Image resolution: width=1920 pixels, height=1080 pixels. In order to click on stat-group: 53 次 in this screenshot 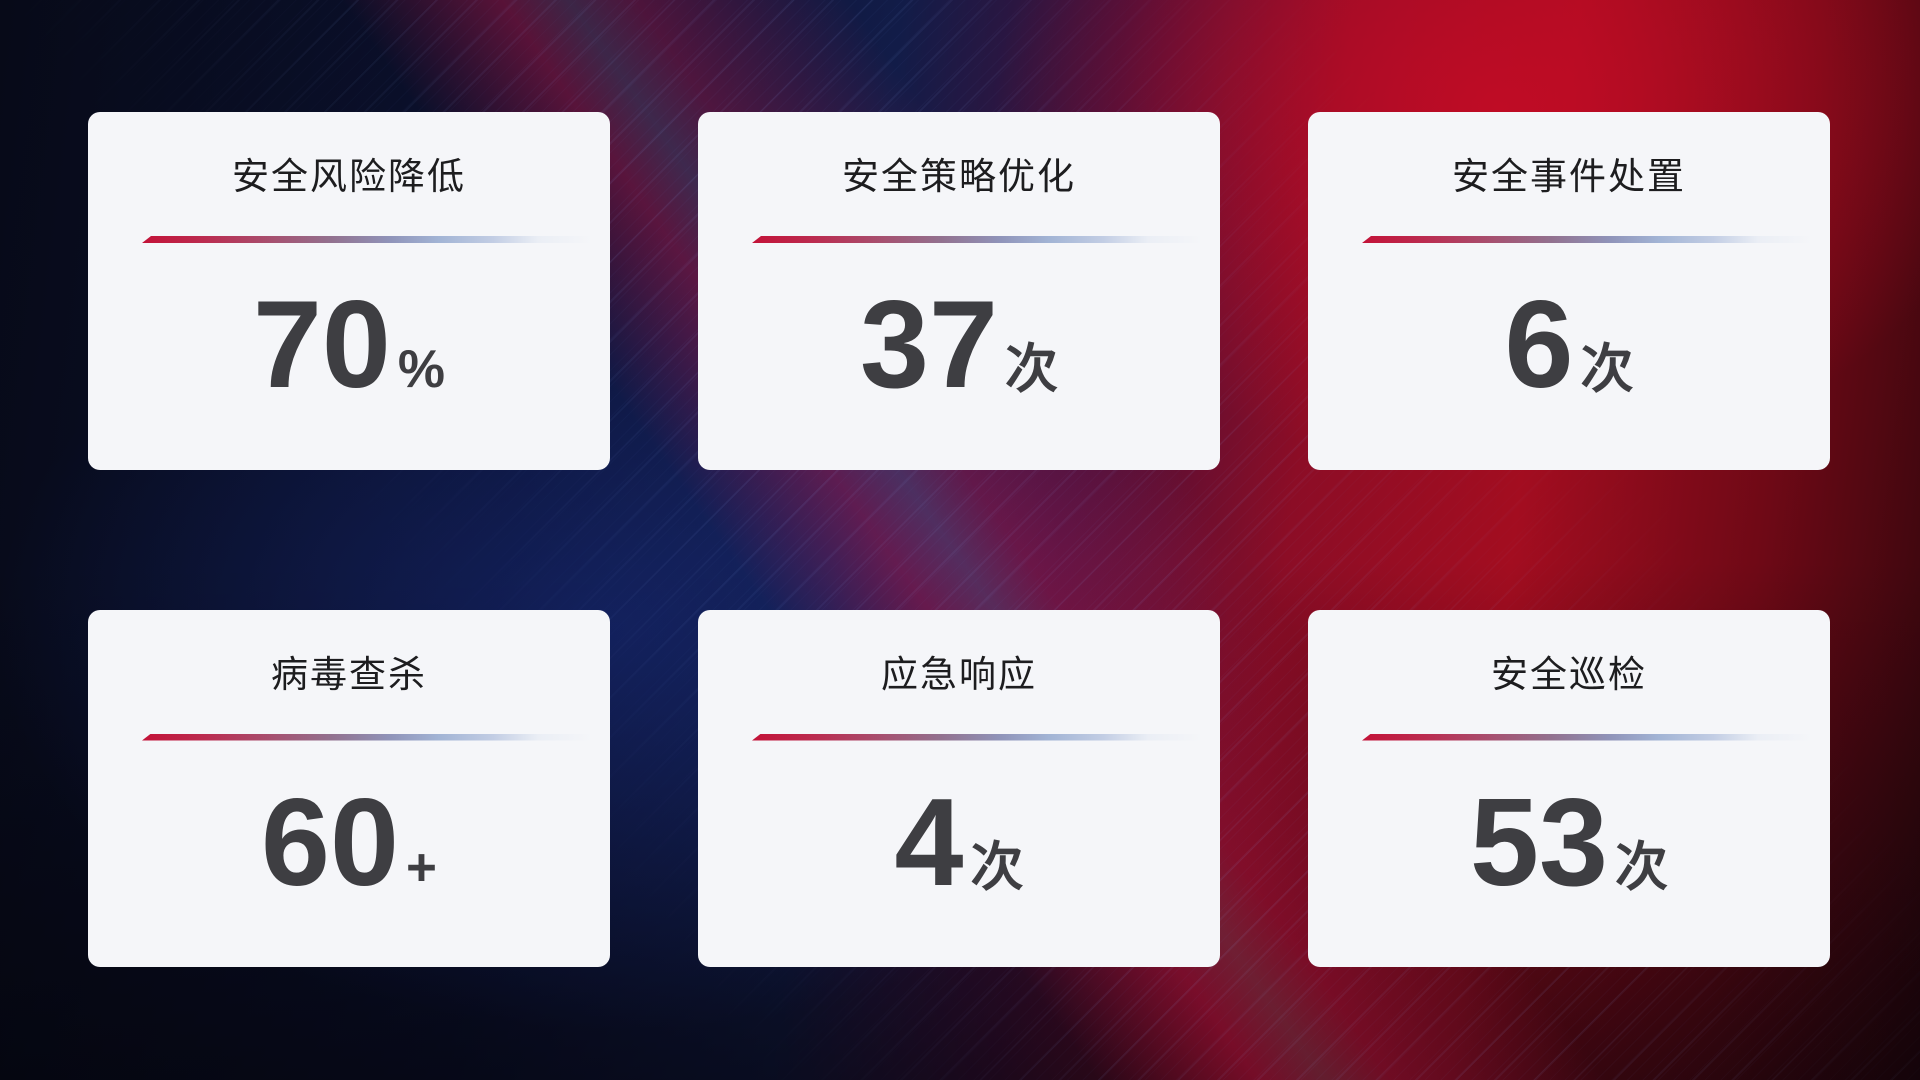, I will do `click(1569, 843)`.